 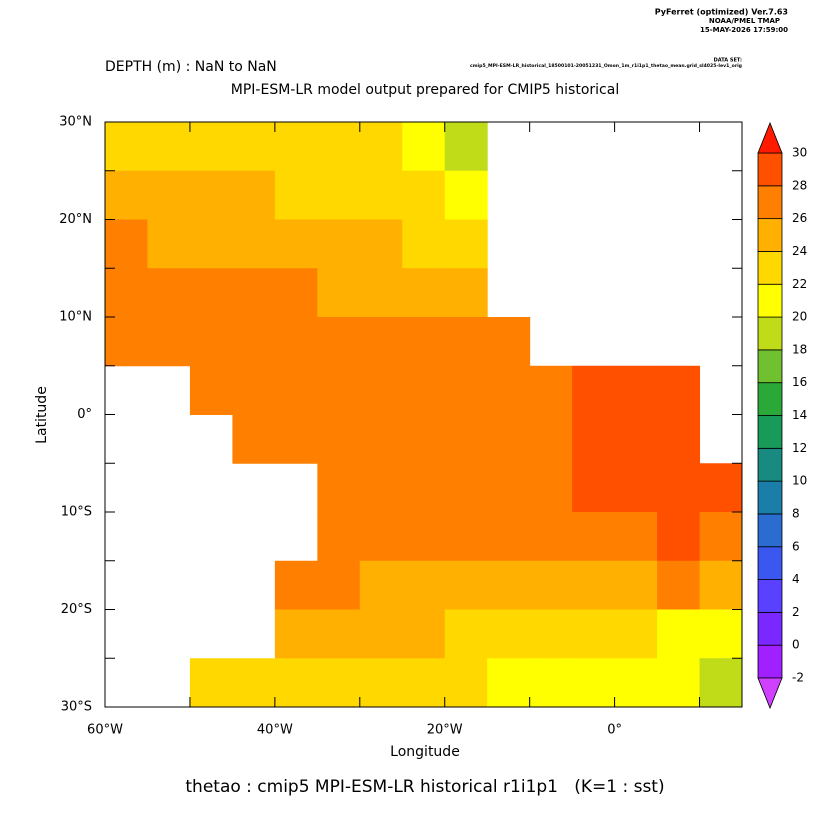 What do you see at coordinates (105, 730) in the screenshot?
I see `x-tick-label: 60°W` at bounding box center [105, 730].